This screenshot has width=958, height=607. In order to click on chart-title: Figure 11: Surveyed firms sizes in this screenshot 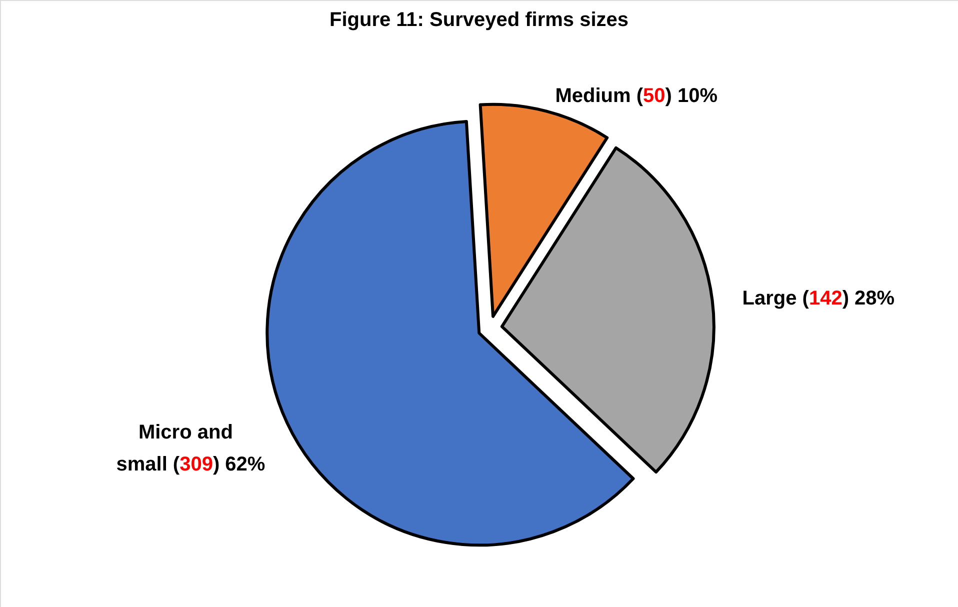, I will do `click(479, 20)`.